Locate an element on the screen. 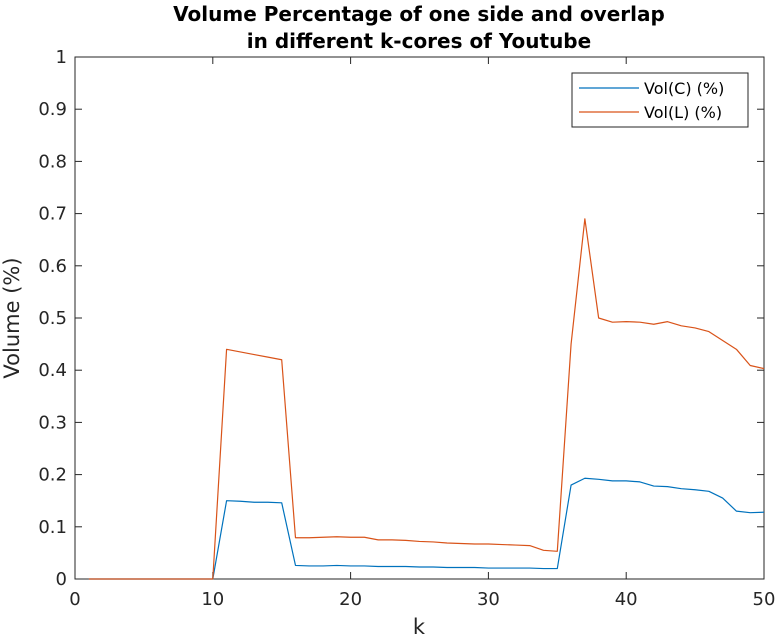 The width and height of the screenshot is (779, 638). y-tick-label: 0.7 is located at coordinates (52, 214).